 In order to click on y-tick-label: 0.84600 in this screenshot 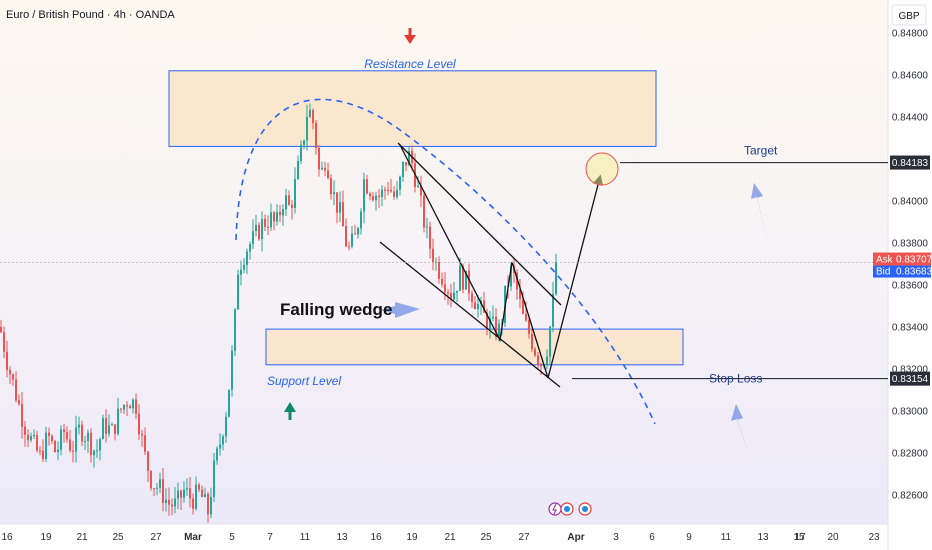, I will do `click(910, 76)`.